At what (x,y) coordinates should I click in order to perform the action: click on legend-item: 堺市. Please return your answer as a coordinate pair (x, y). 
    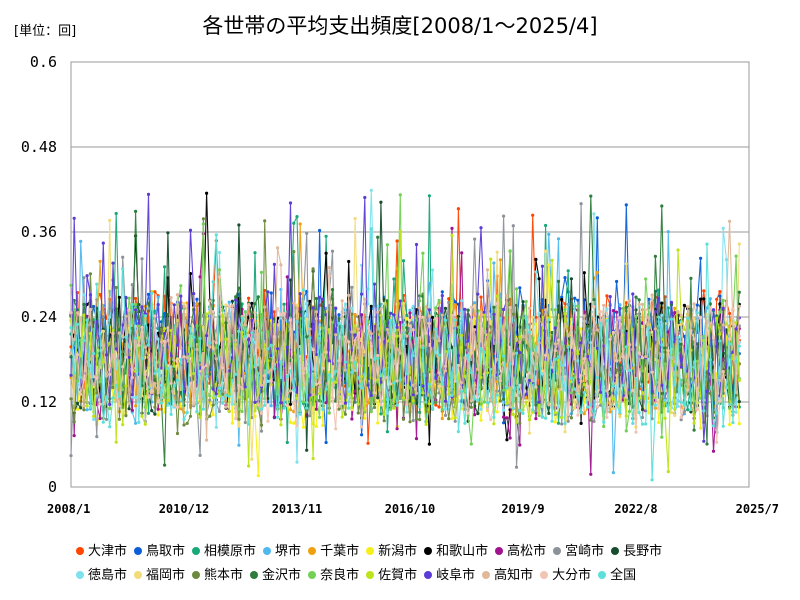
    Looking at the image, I should click on (282, 549).